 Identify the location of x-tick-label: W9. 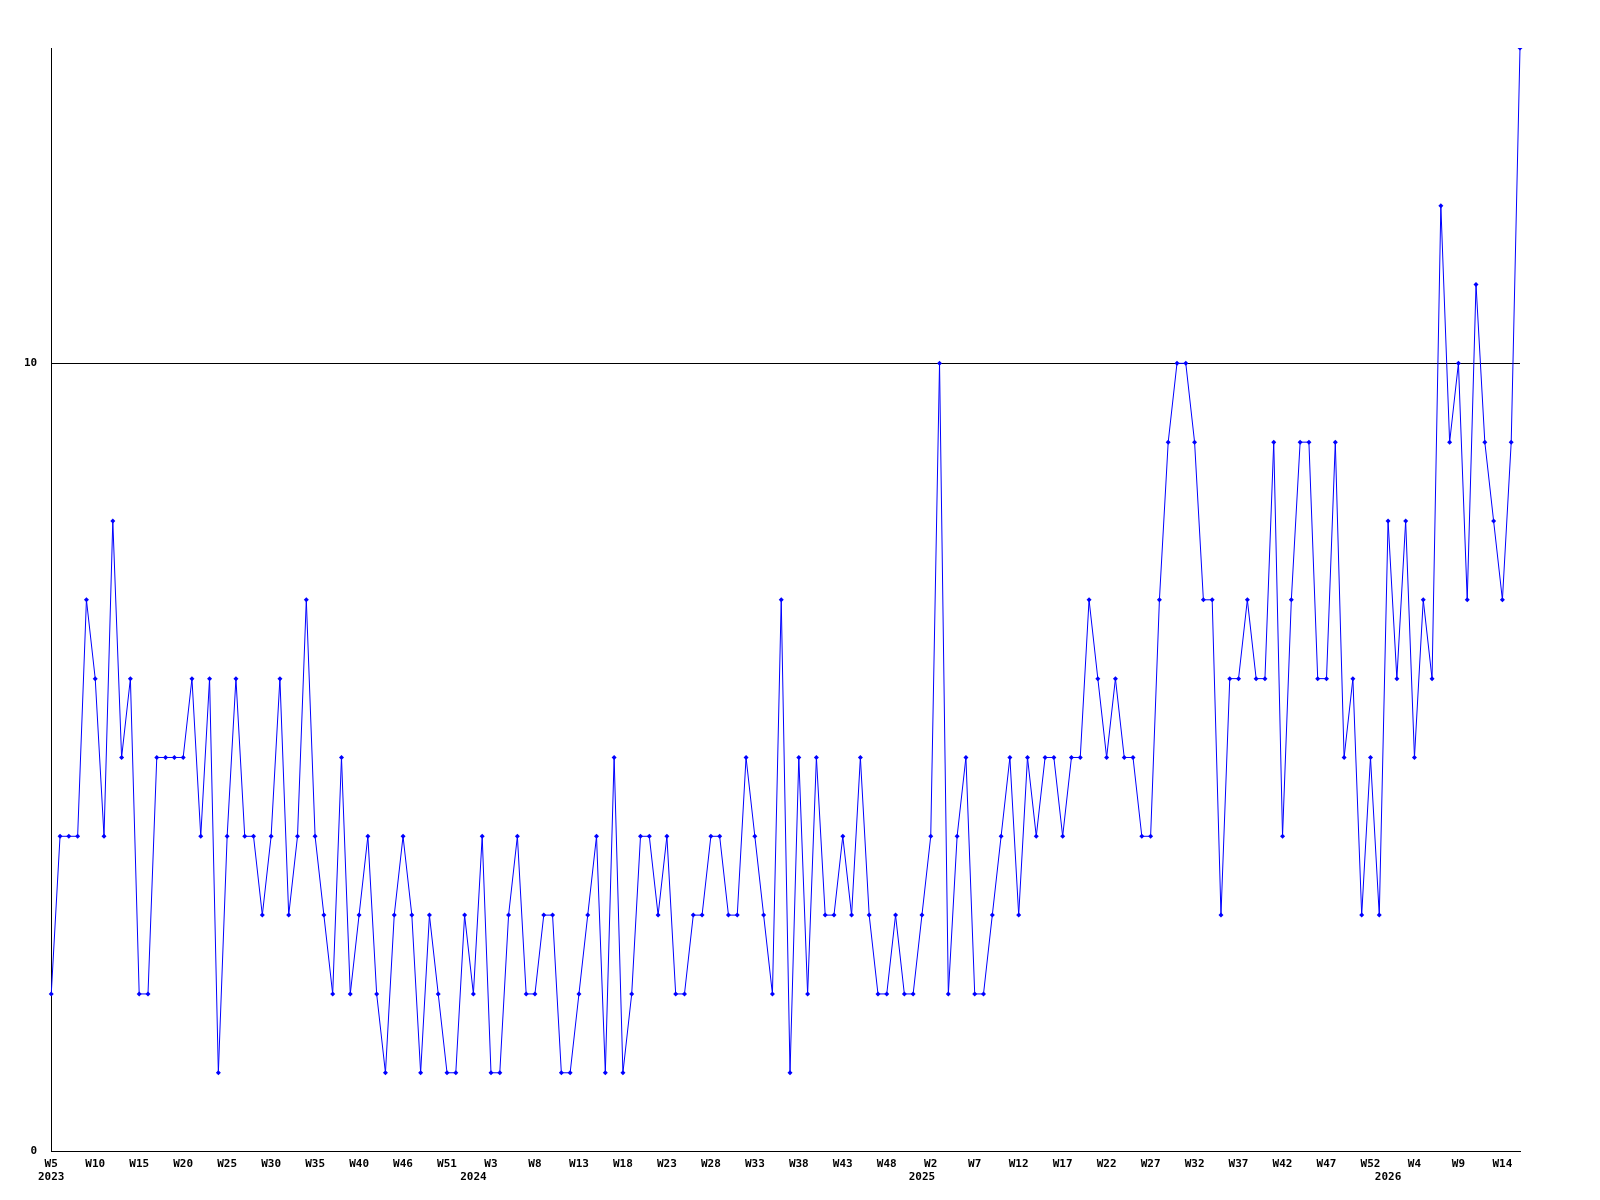
(1458, 1164).